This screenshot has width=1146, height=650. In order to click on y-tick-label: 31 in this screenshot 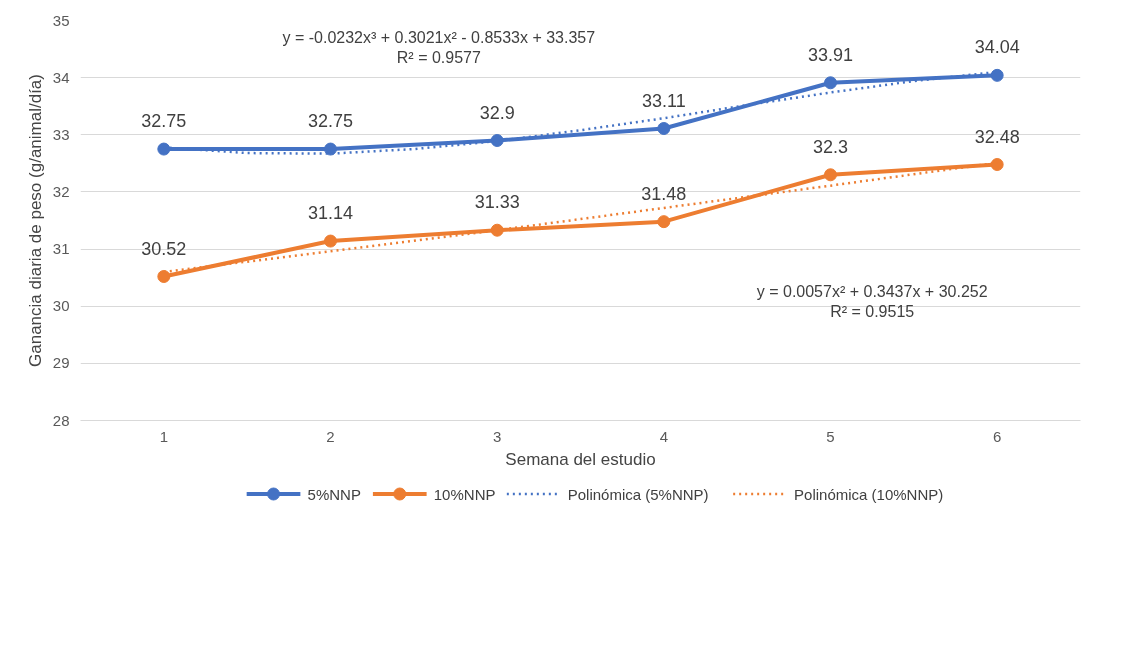, I will do `click(61, 249)`.